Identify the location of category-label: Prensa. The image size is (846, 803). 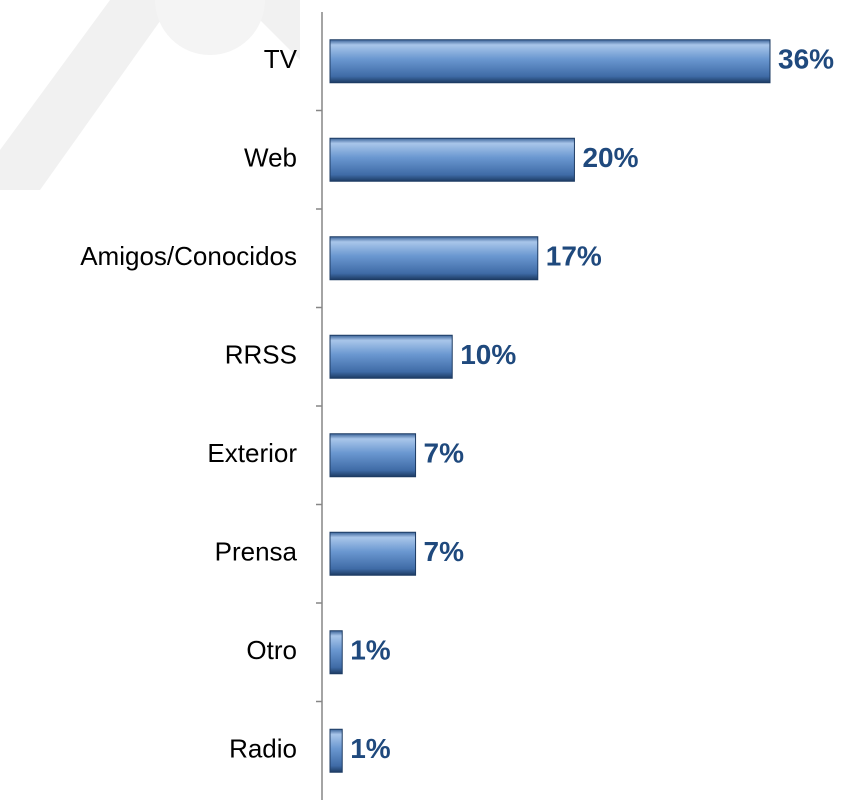
(256, 552).